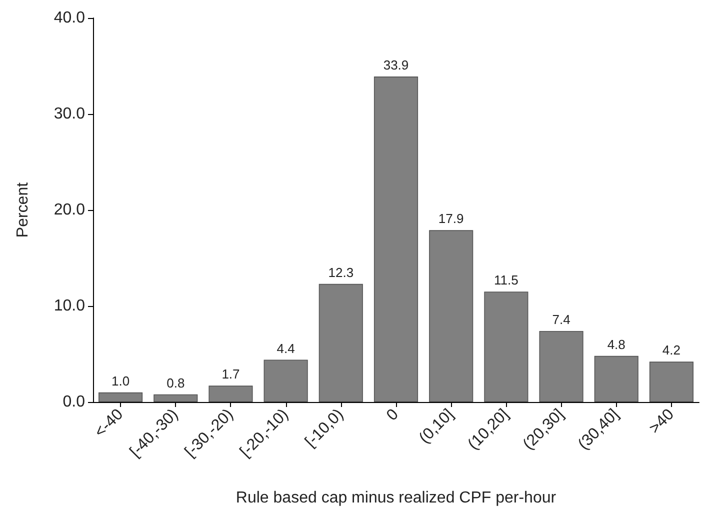 The width and height of the screenshot is (711, 512). Describe the element at coordinates (396, 65) in the screenshot. I see `data-label: 33.9` at that location.